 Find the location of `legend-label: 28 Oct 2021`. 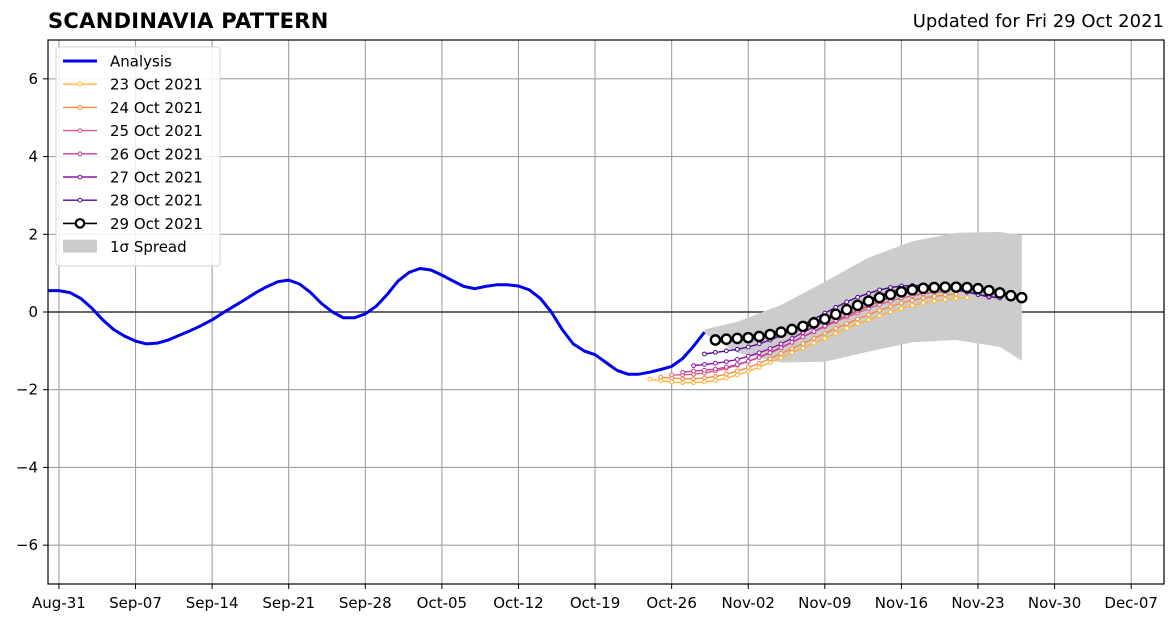

legend-label: 28 Oct 2021 is located at coordinates (156, 201).